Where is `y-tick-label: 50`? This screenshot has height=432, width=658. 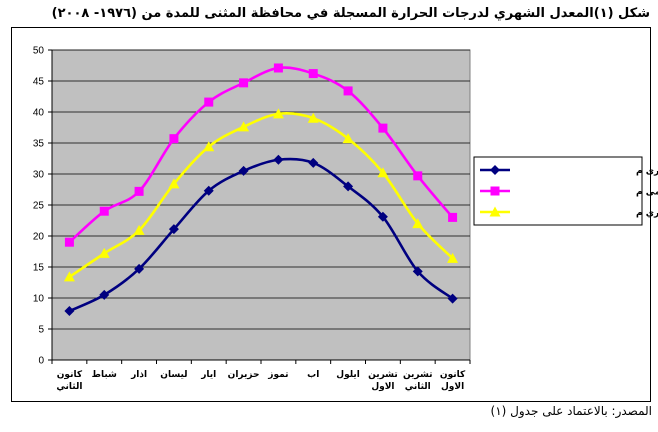
y-tick-label: 50 is located at coordinates (39, 51).